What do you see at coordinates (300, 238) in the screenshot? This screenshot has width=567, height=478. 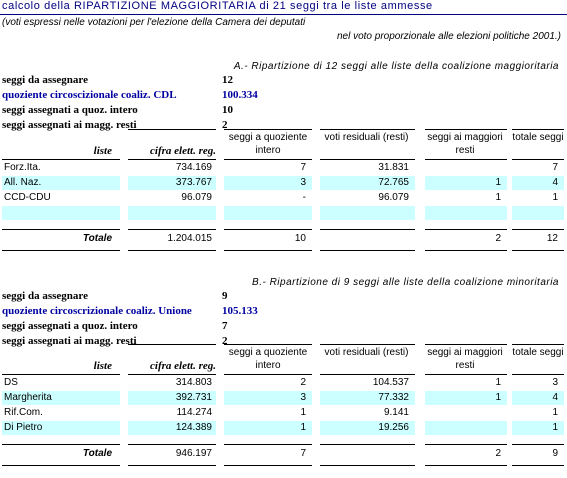 I see `totals-seggi-quoziente: 10` at bounding box center [300, 238].